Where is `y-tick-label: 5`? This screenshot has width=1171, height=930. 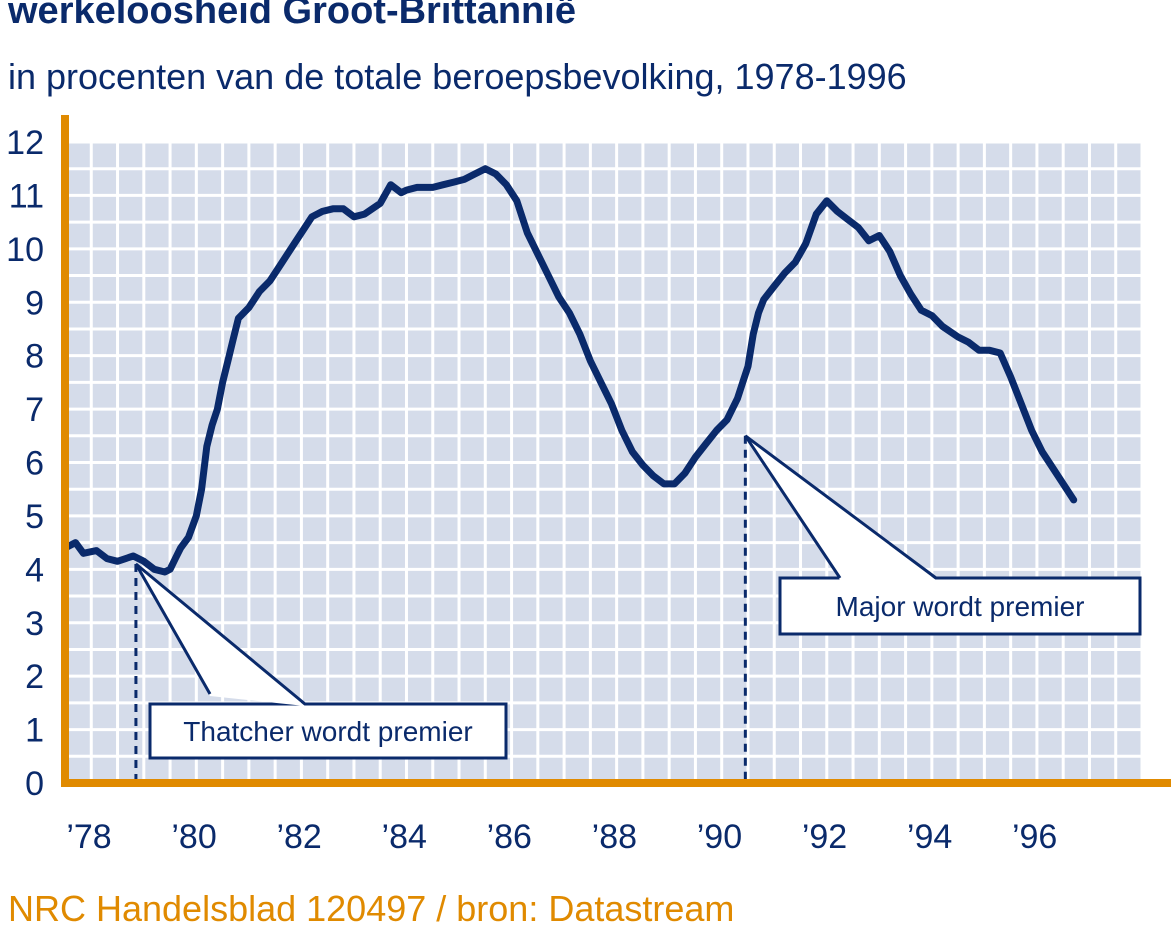 y-tick-label: 5 is located at coordinates (34, 517).